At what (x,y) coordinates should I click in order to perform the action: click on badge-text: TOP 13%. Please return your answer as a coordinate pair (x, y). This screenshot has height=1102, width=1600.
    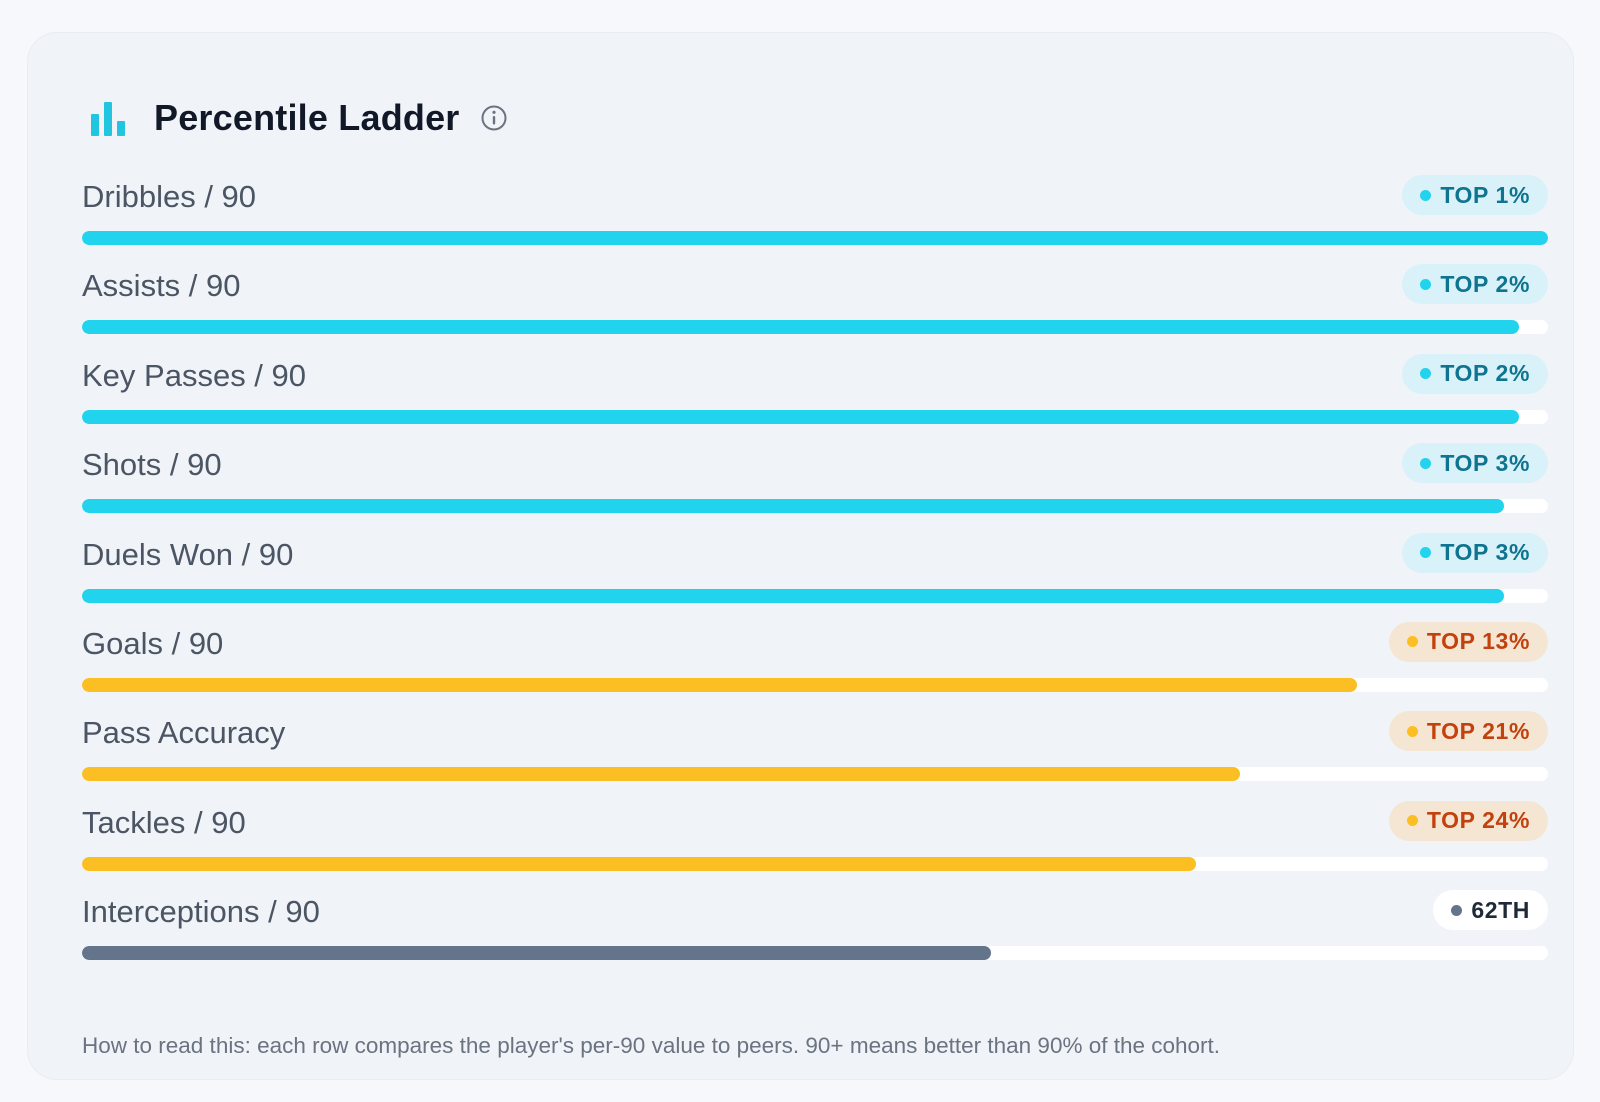
    Looking at the image, I should click on (1478, 641).